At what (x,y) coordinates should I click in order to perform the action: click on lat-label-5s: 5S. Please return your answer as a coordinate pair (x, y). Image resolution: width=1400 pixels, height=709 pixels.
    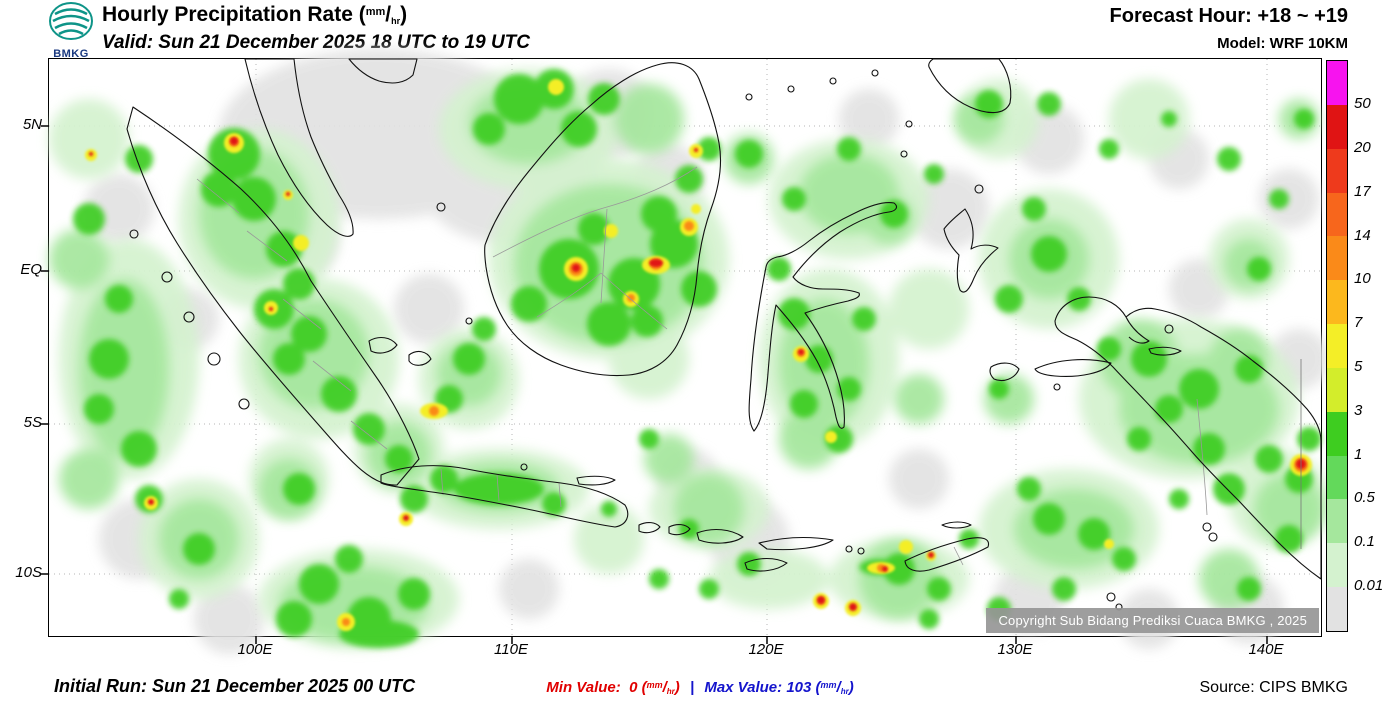
    Looking at the image, I should click on (32, 422).